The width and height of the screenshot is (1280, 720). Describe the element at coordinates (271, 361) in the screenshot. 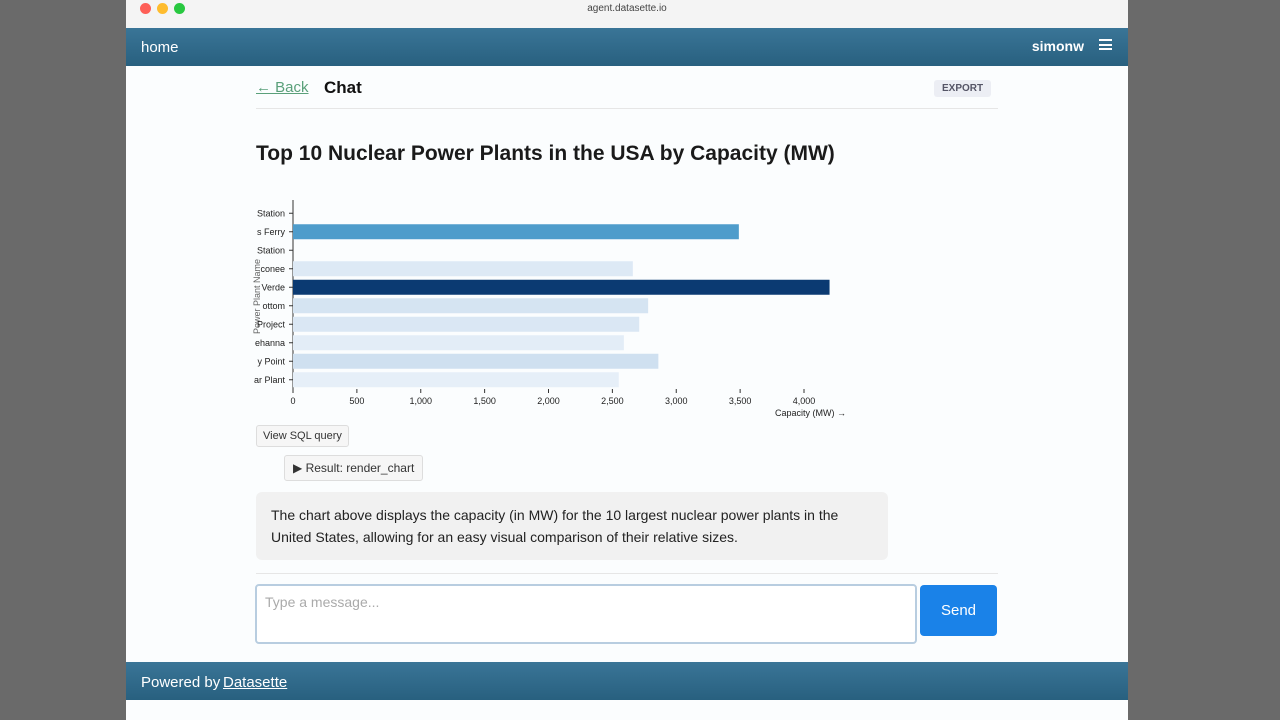

I see `y-tick-label: y Point` at that location.